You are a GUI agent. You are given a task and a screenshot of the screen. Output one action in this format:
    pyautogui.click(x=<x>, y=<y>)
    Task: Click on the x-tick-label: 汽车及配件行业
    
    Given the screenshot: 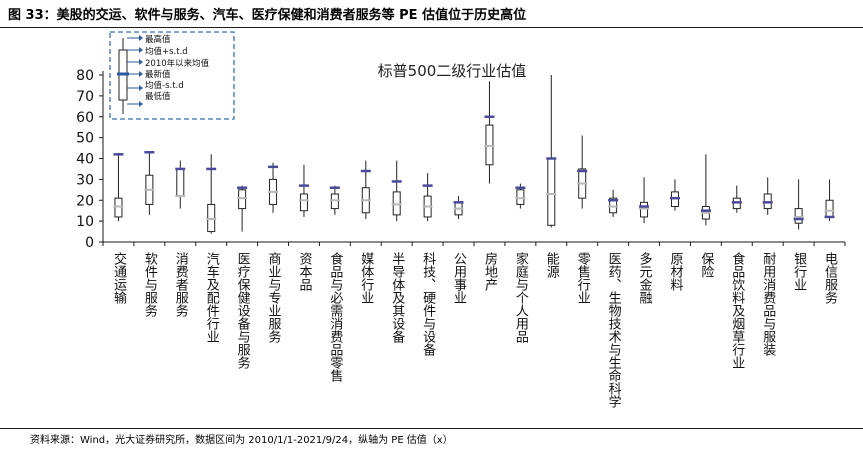 What is the action you would take?
    pyautogui.click(x=212, y=297)
    